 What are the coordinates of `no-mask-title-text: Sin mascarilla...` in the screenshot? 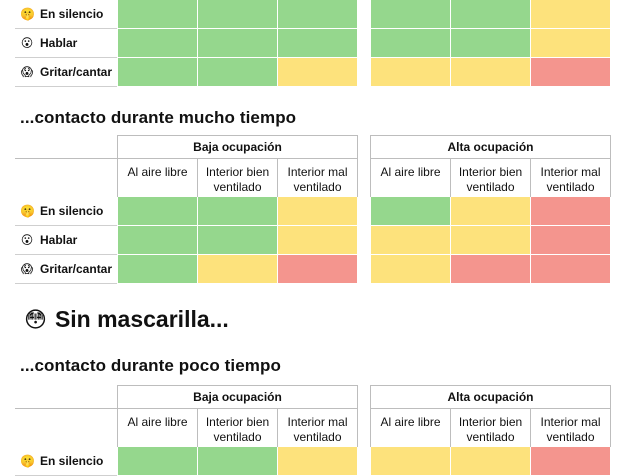 It's located at (141, 319).